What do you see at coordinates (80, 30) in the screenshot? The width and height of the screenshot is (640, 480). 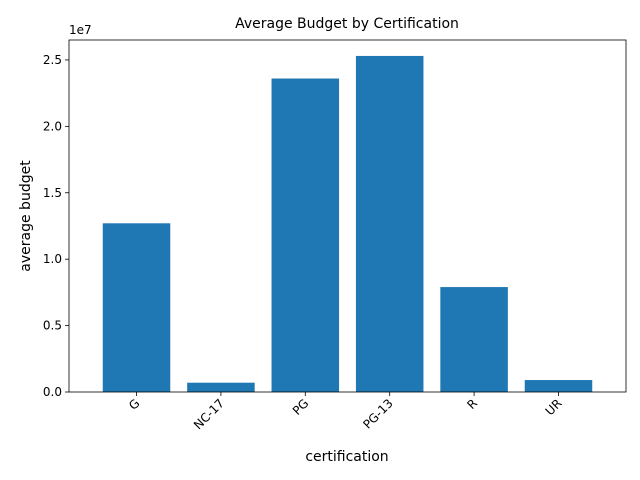 I see `y-offset-label: 1e7` at bounding box center [80, 30].